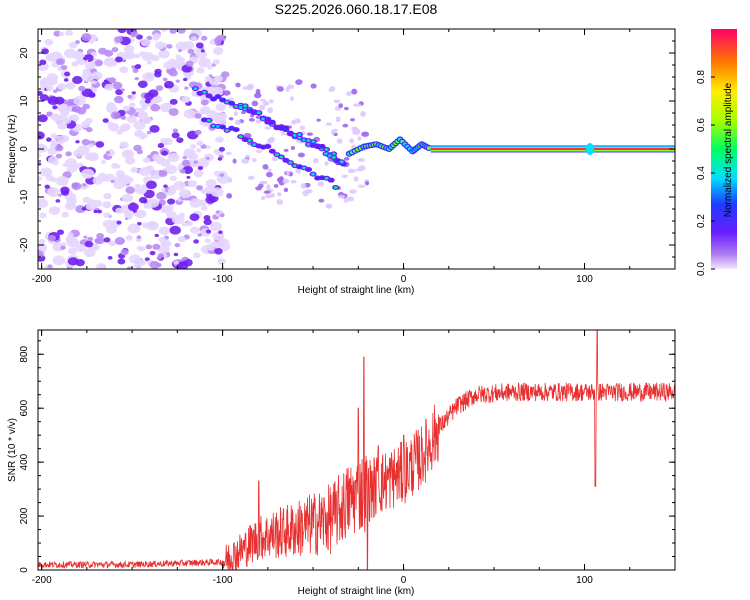 The width and height of the screenshot is (750, 600). Describe the element at coordinates (24, 407) in the screenshot. I see `bottom-y-tick-label: 600` at that location.